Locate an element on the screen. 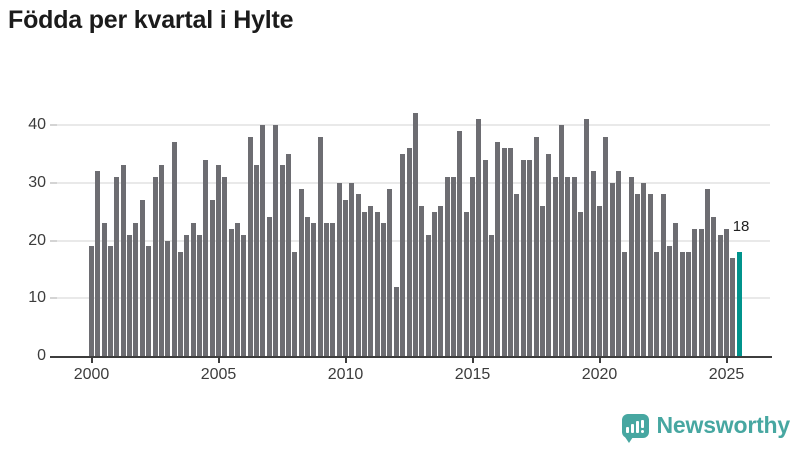 Image resolution: width=800 pixels, height=450 pixels. bar-2009-q2 is located at coordinates (326, 289).